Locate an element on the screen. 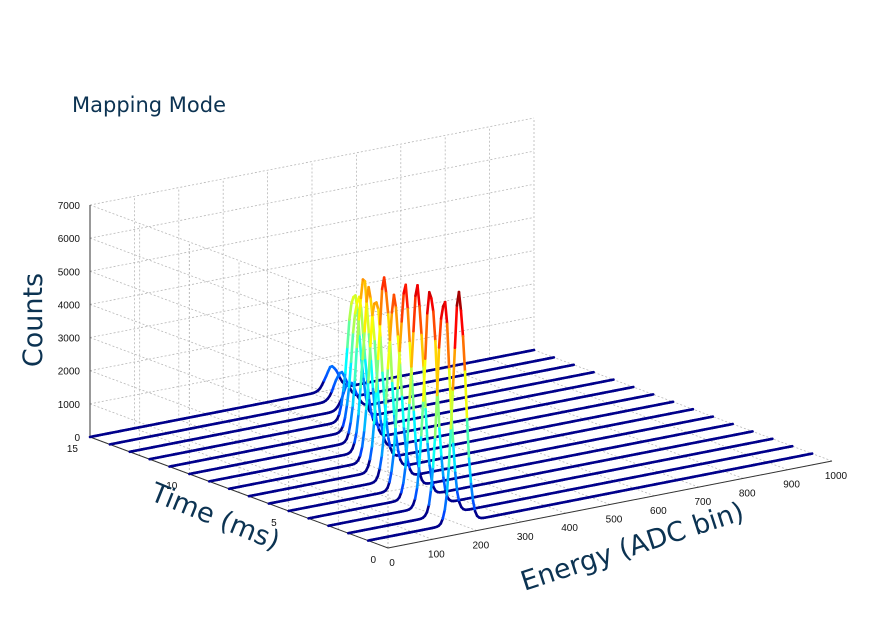 This screenshot has width=874, height=643. z-tick-label: 7000 is located at coordinates (69, 206).